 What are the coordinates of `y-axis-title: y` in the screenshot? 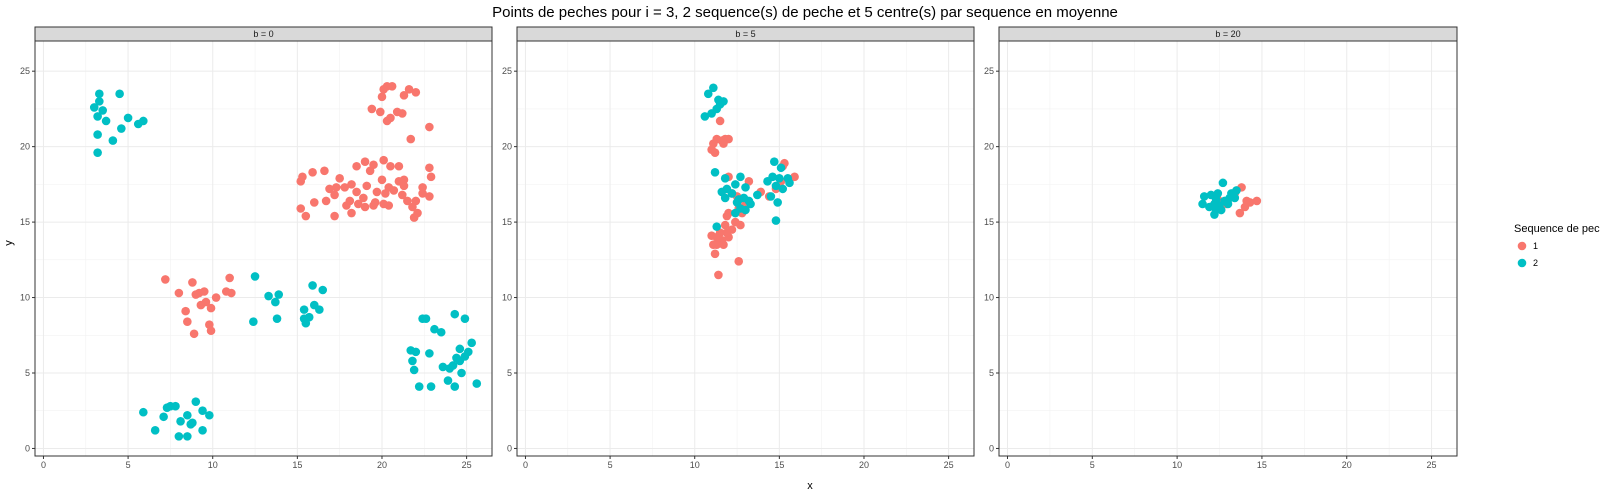 It's located at (9, 243).